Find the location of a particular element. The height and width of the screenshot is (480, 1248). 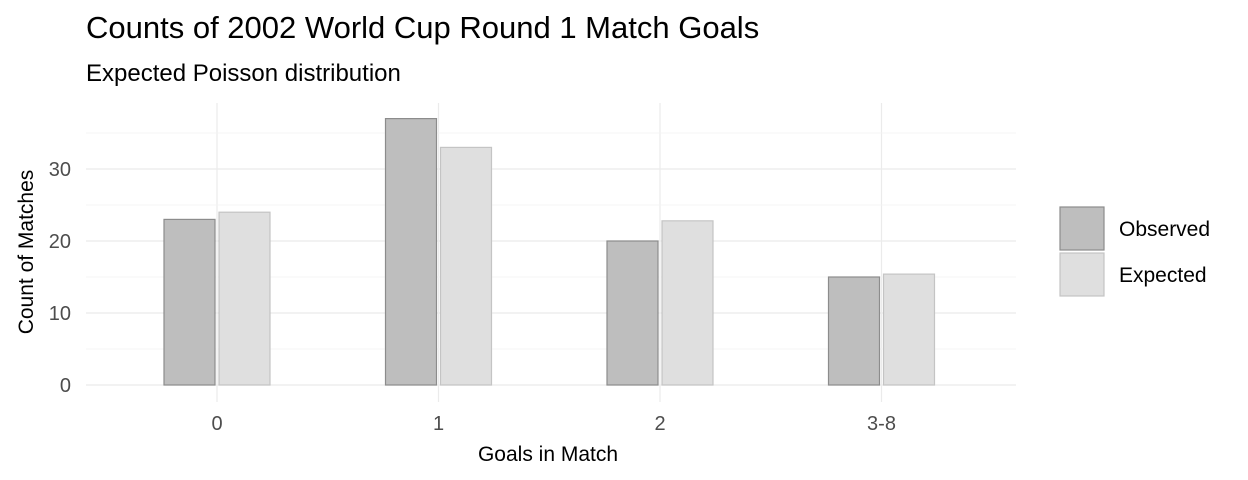

x-tick-label: 3-8 is located at coordinates (881, 424).